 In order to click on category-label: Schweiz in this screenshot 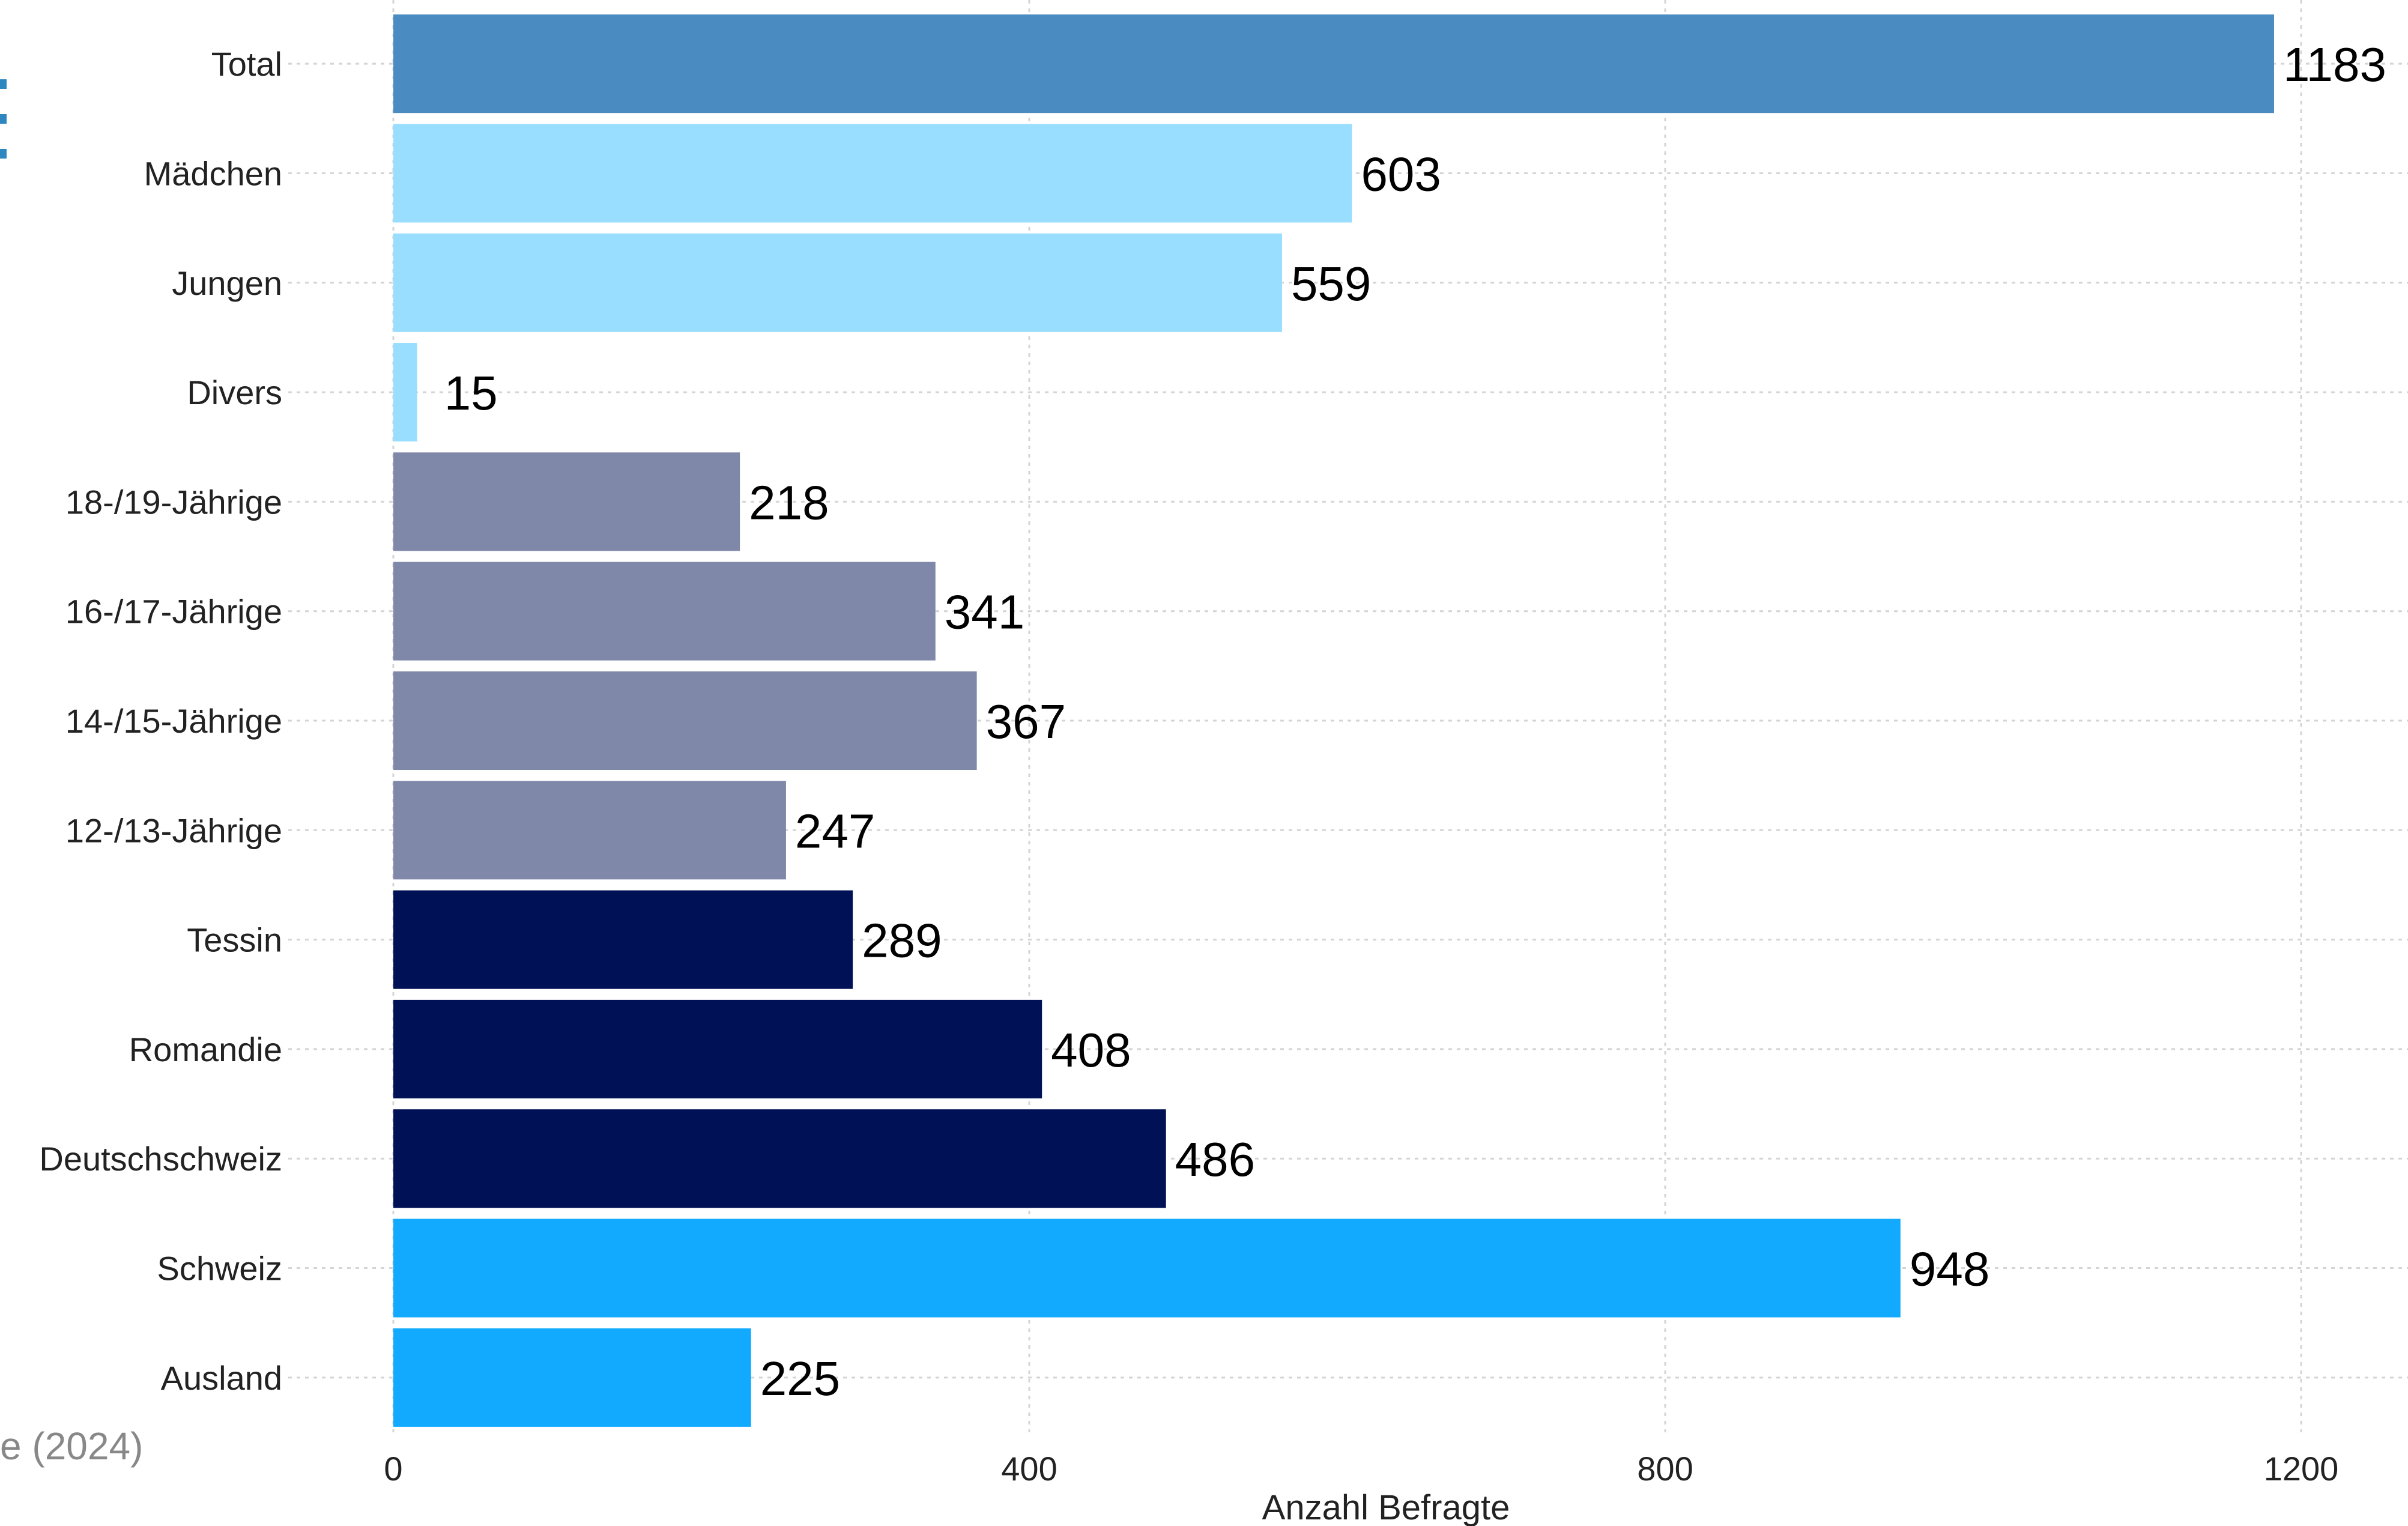, I will do `click(219, 1269)`.